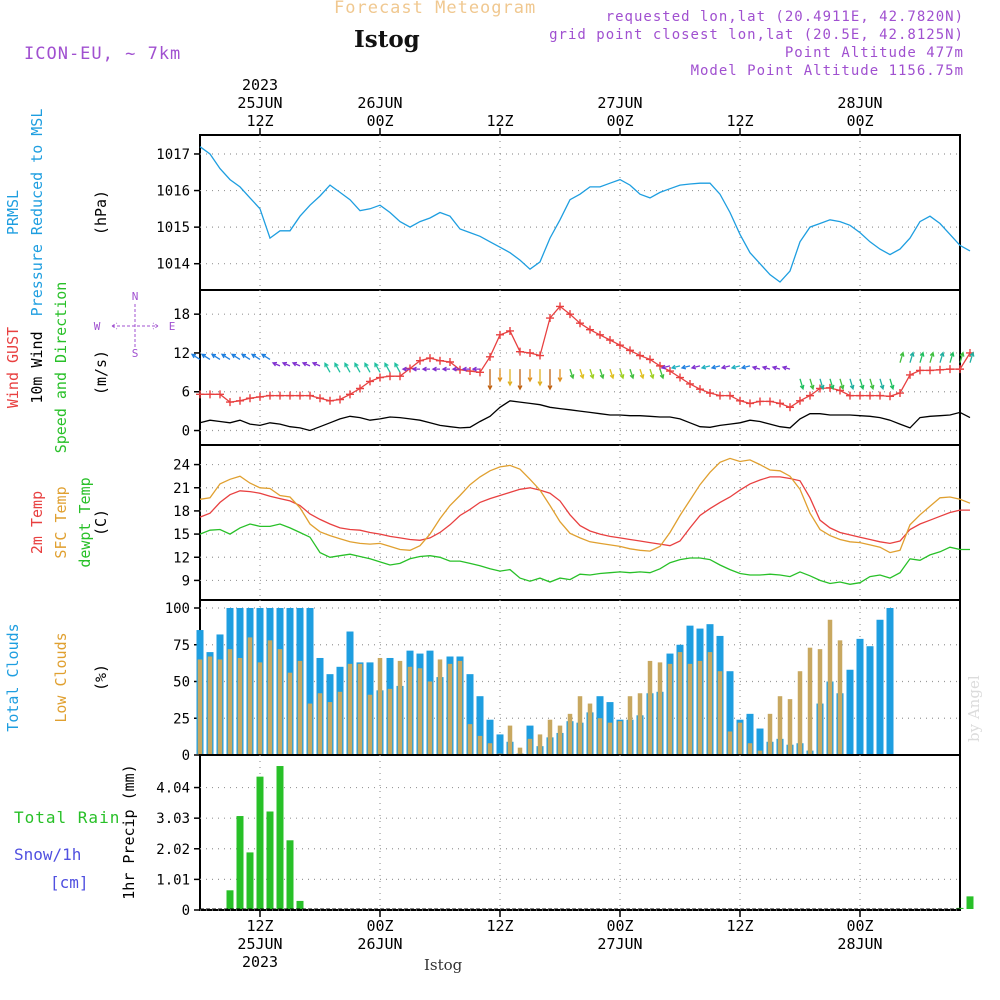 This screenshot has width=1000, height=1000. What do you see at coordinates (859, 103) in the screenshot?
I see `top-time-label: 28JUN` at bounding box center [859, 103].